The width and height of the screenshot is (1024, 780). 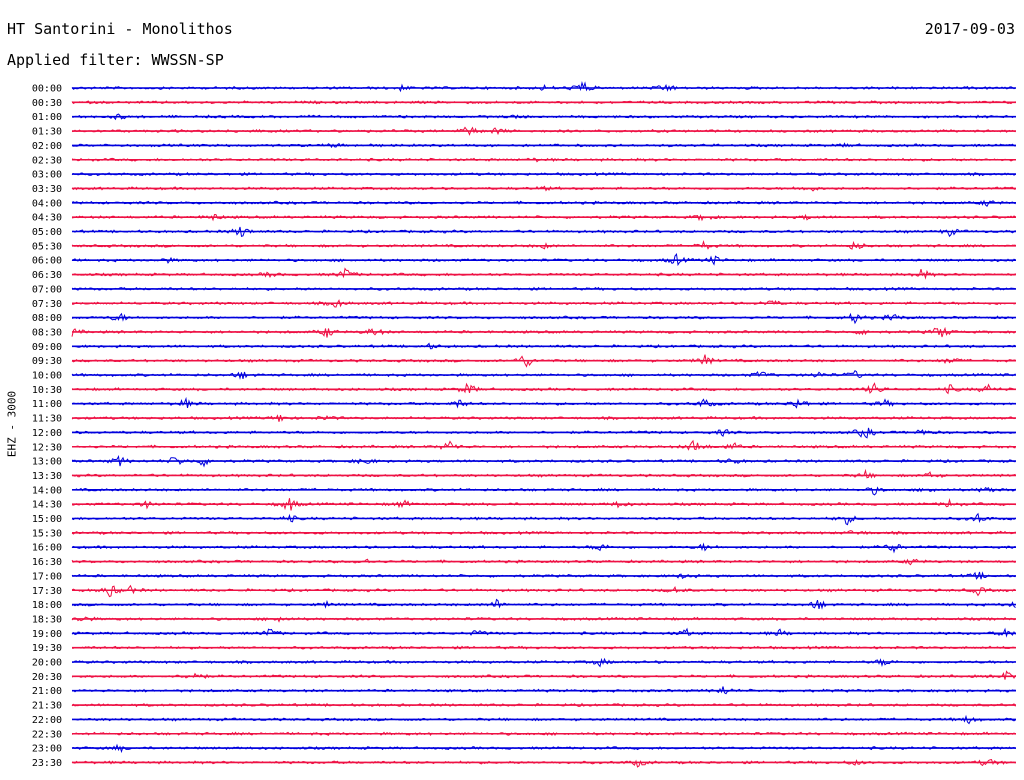 I want to click on trace-1900, so click(x=543, y=632).